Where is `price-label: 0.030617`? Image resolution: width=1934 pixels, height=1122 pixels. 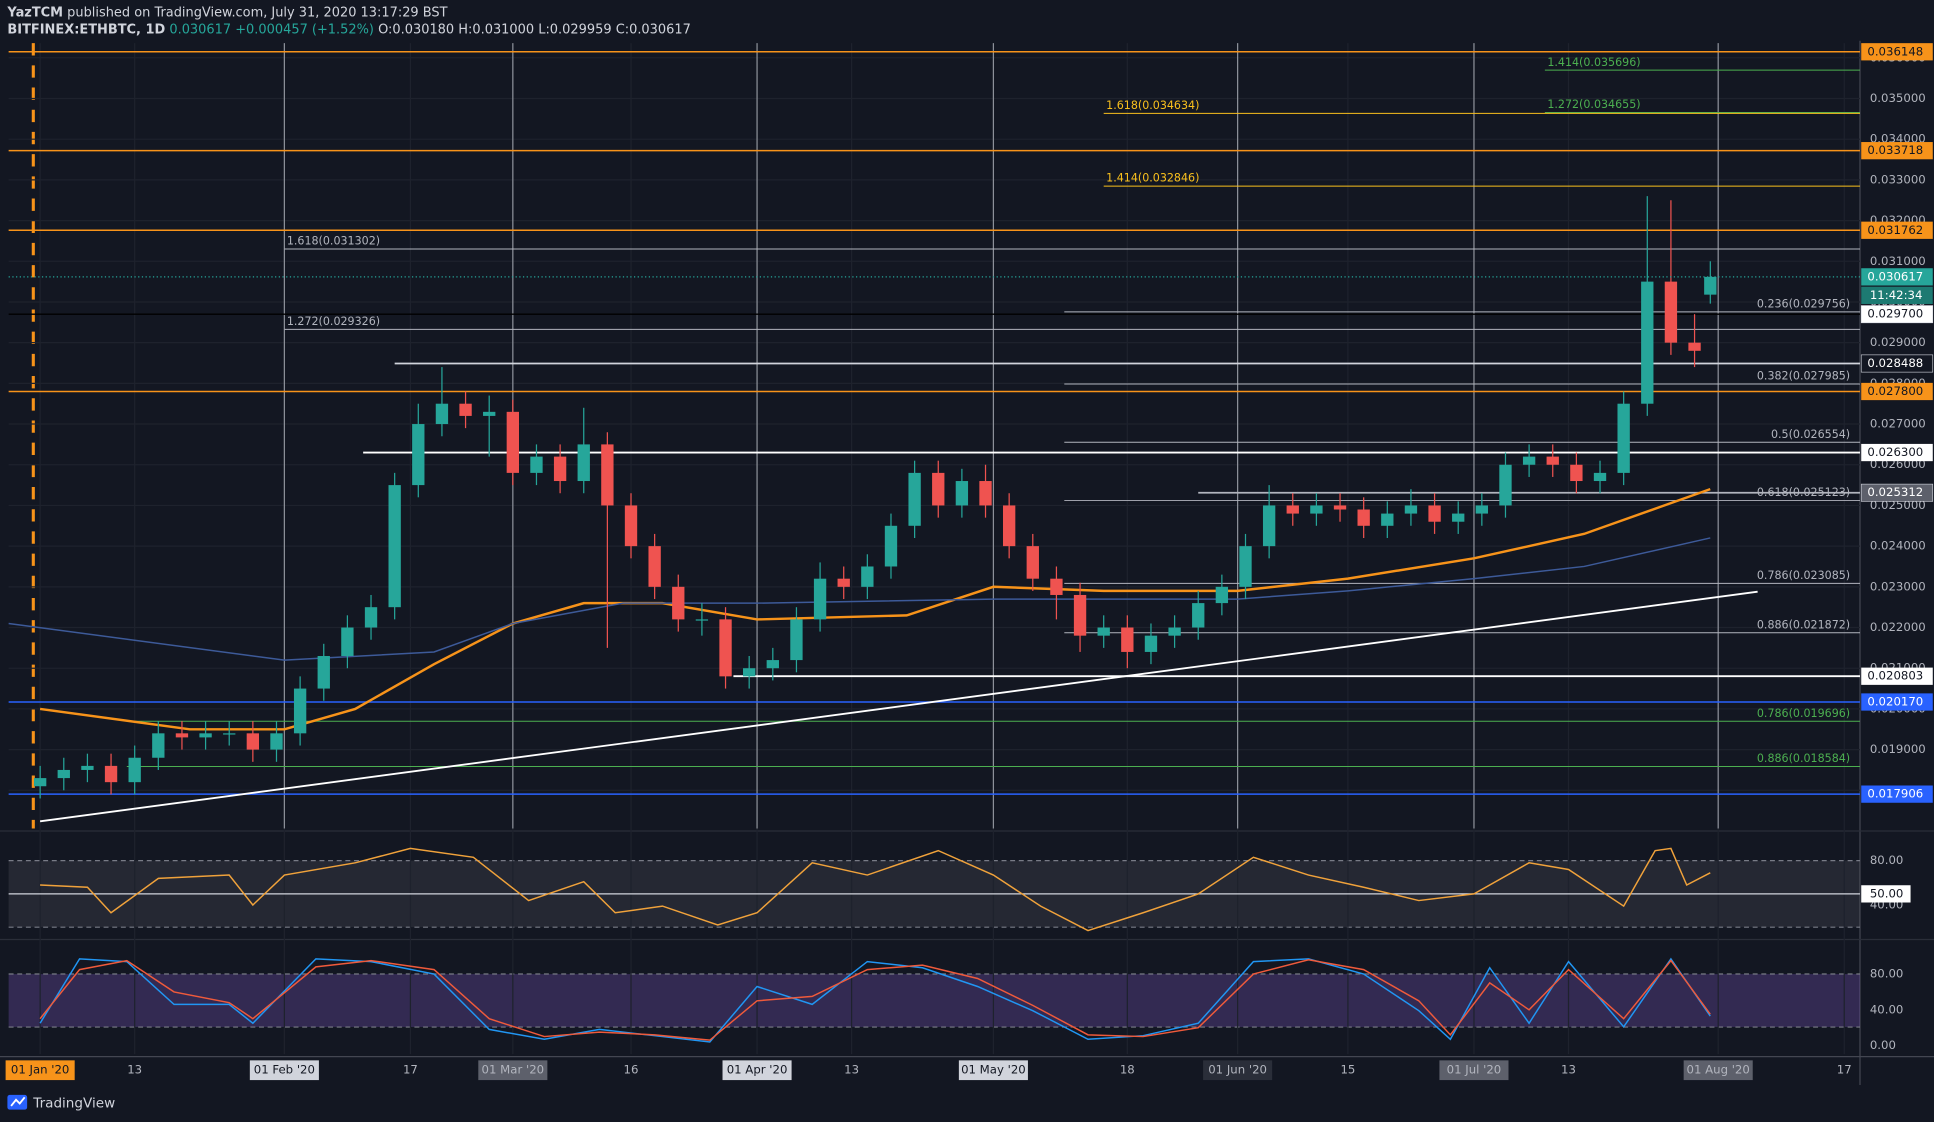
price-label: 0.030617 is located at coordinates (1895, 276).